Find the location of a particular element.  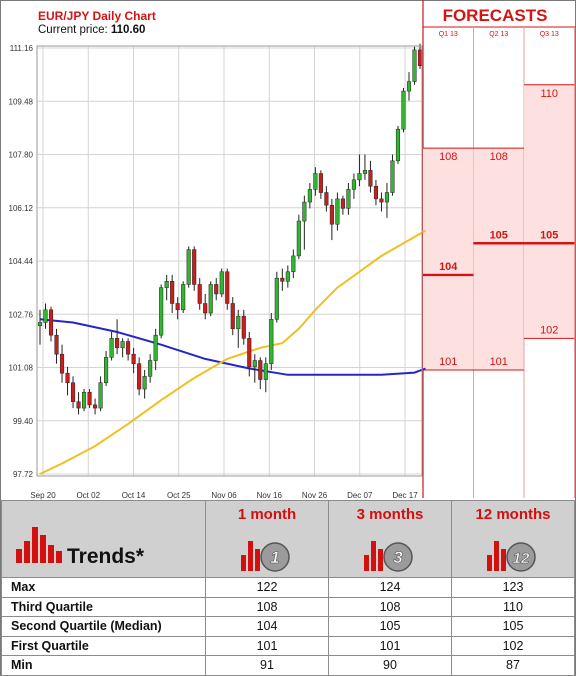

y-tick-label: 104.44 is located at coordinates (21, 261).